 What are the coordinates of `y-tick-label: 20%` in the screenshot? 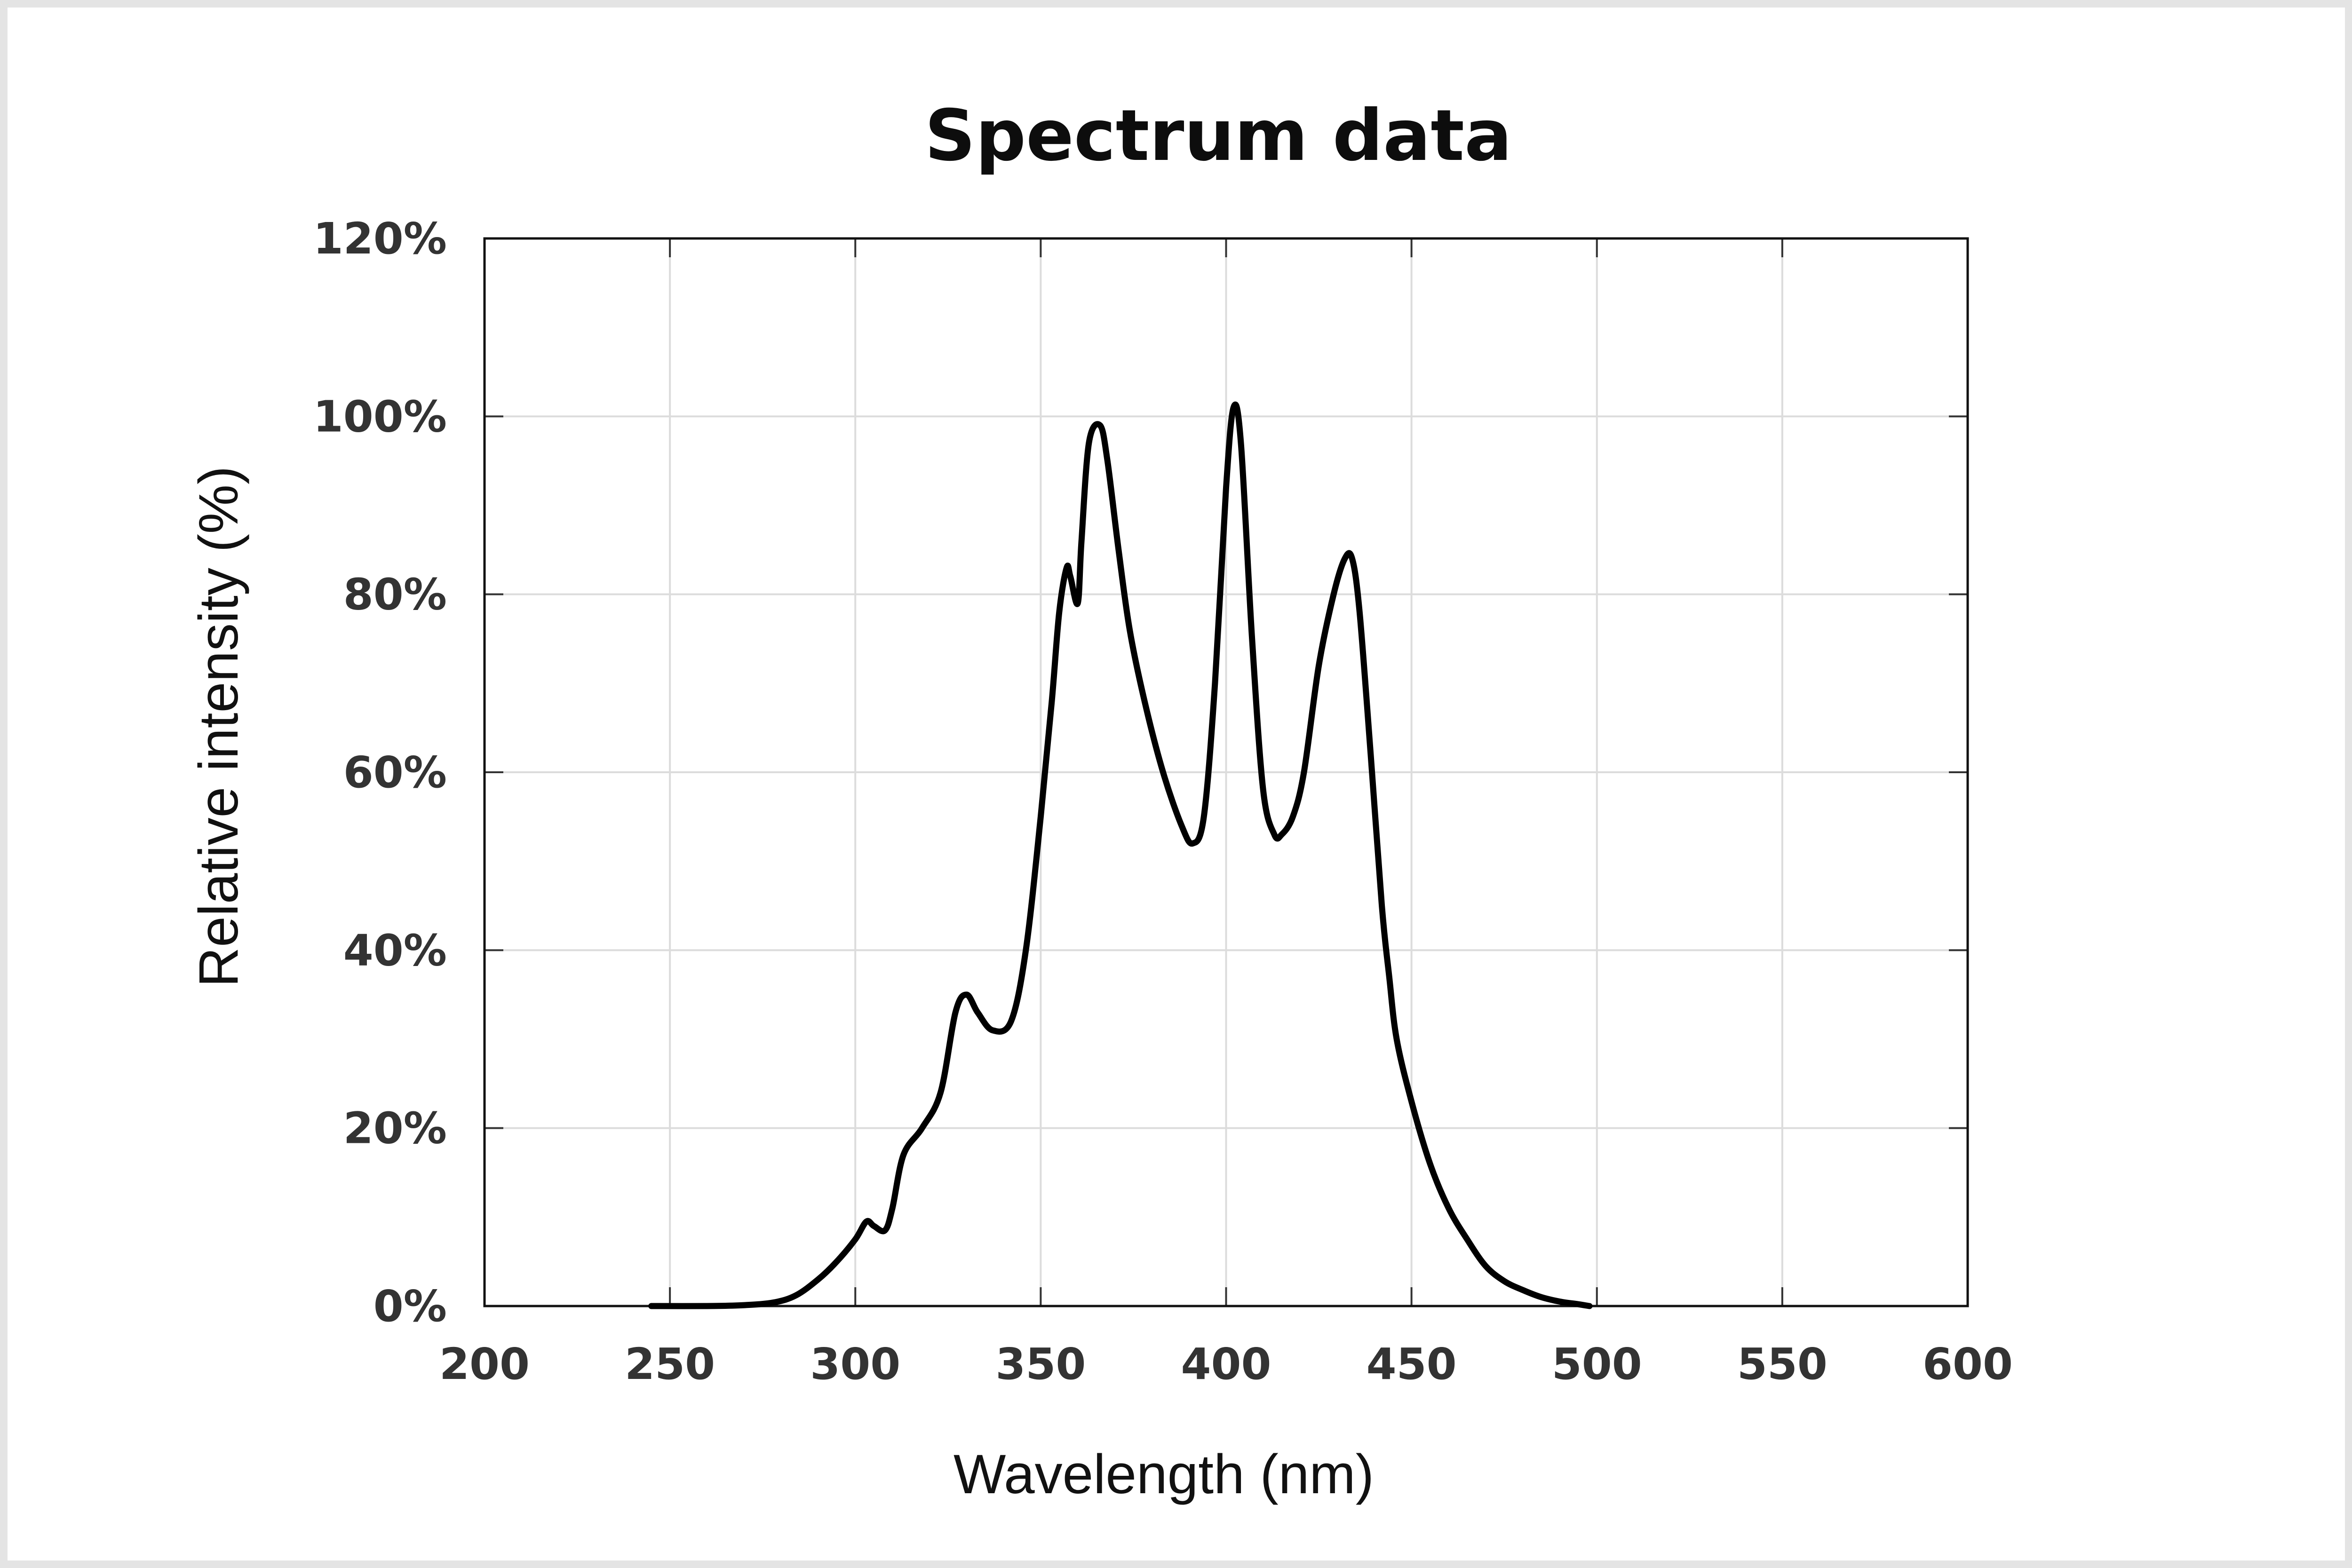 It's located at (395, 1129).